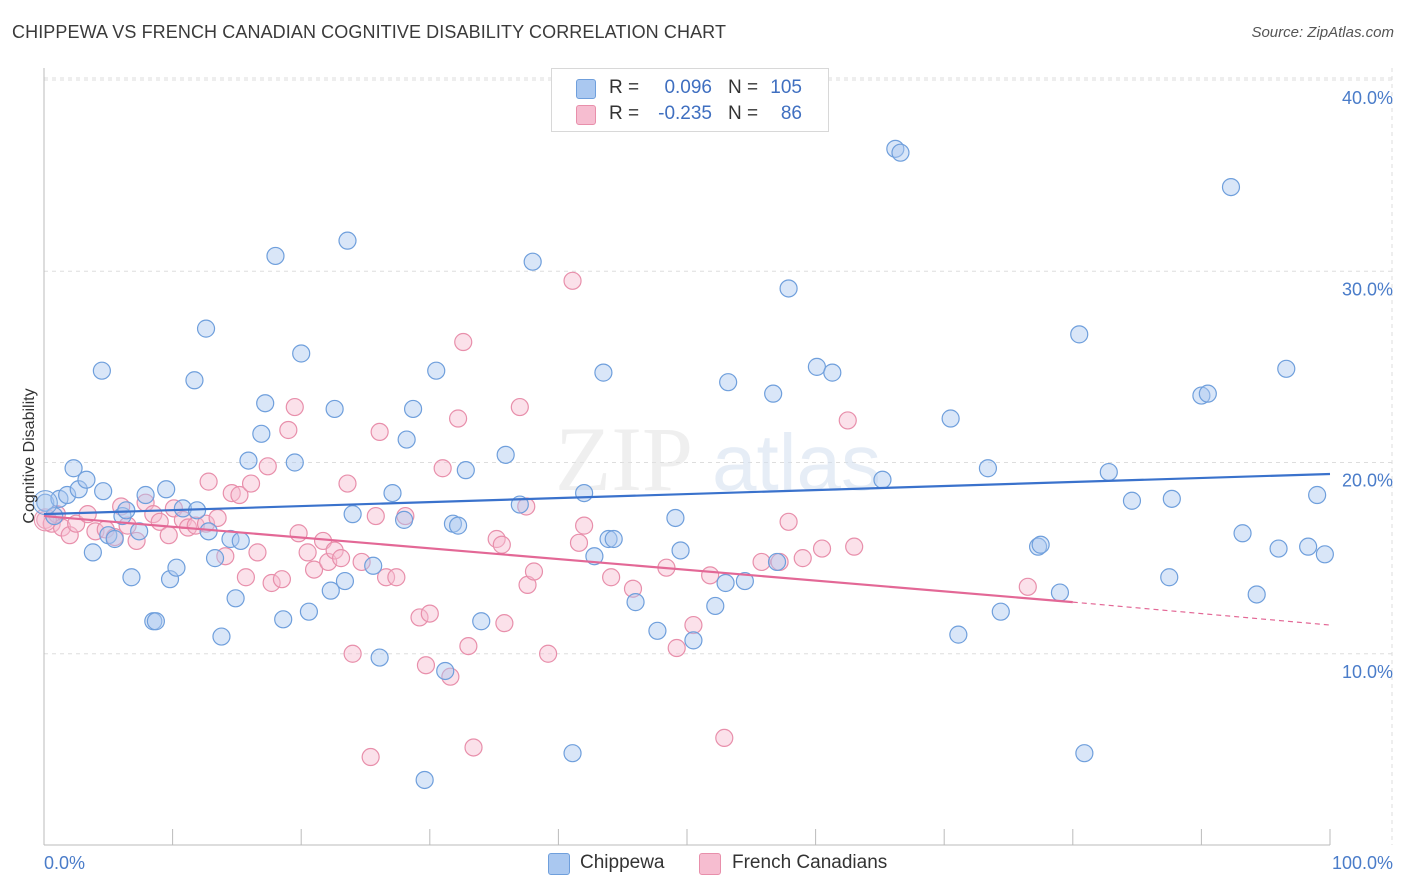 The width and height of the screenshot is (1406, 892). Describe the element at coordinates (1362, 863) in the screenshot. I see `x-tick-label: 100.0%` at that location.